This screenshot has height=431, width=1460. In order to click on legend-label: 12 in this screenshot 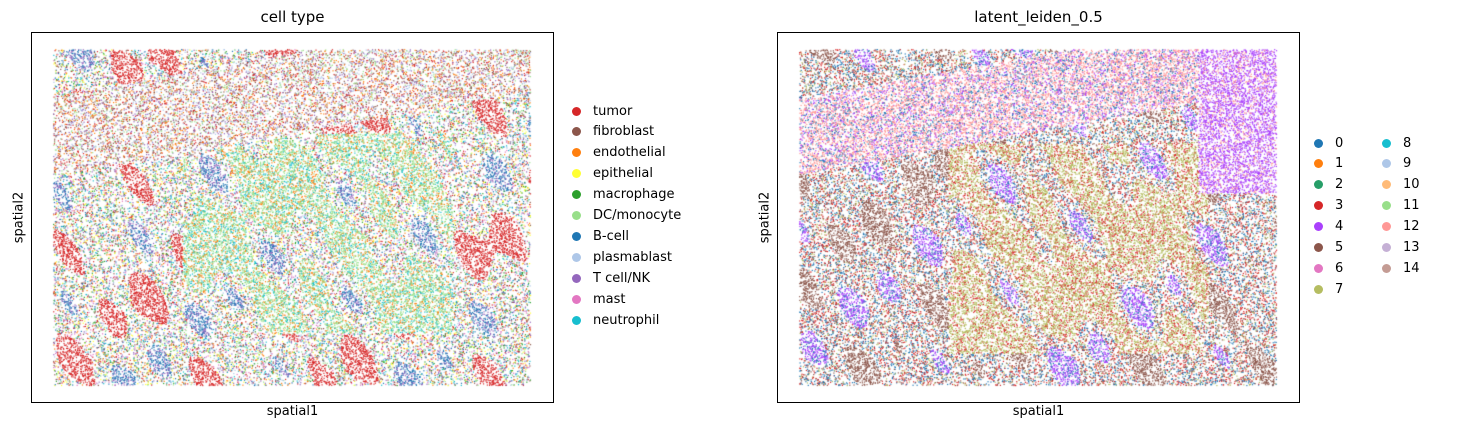, I will do `click(1411, 227)`.